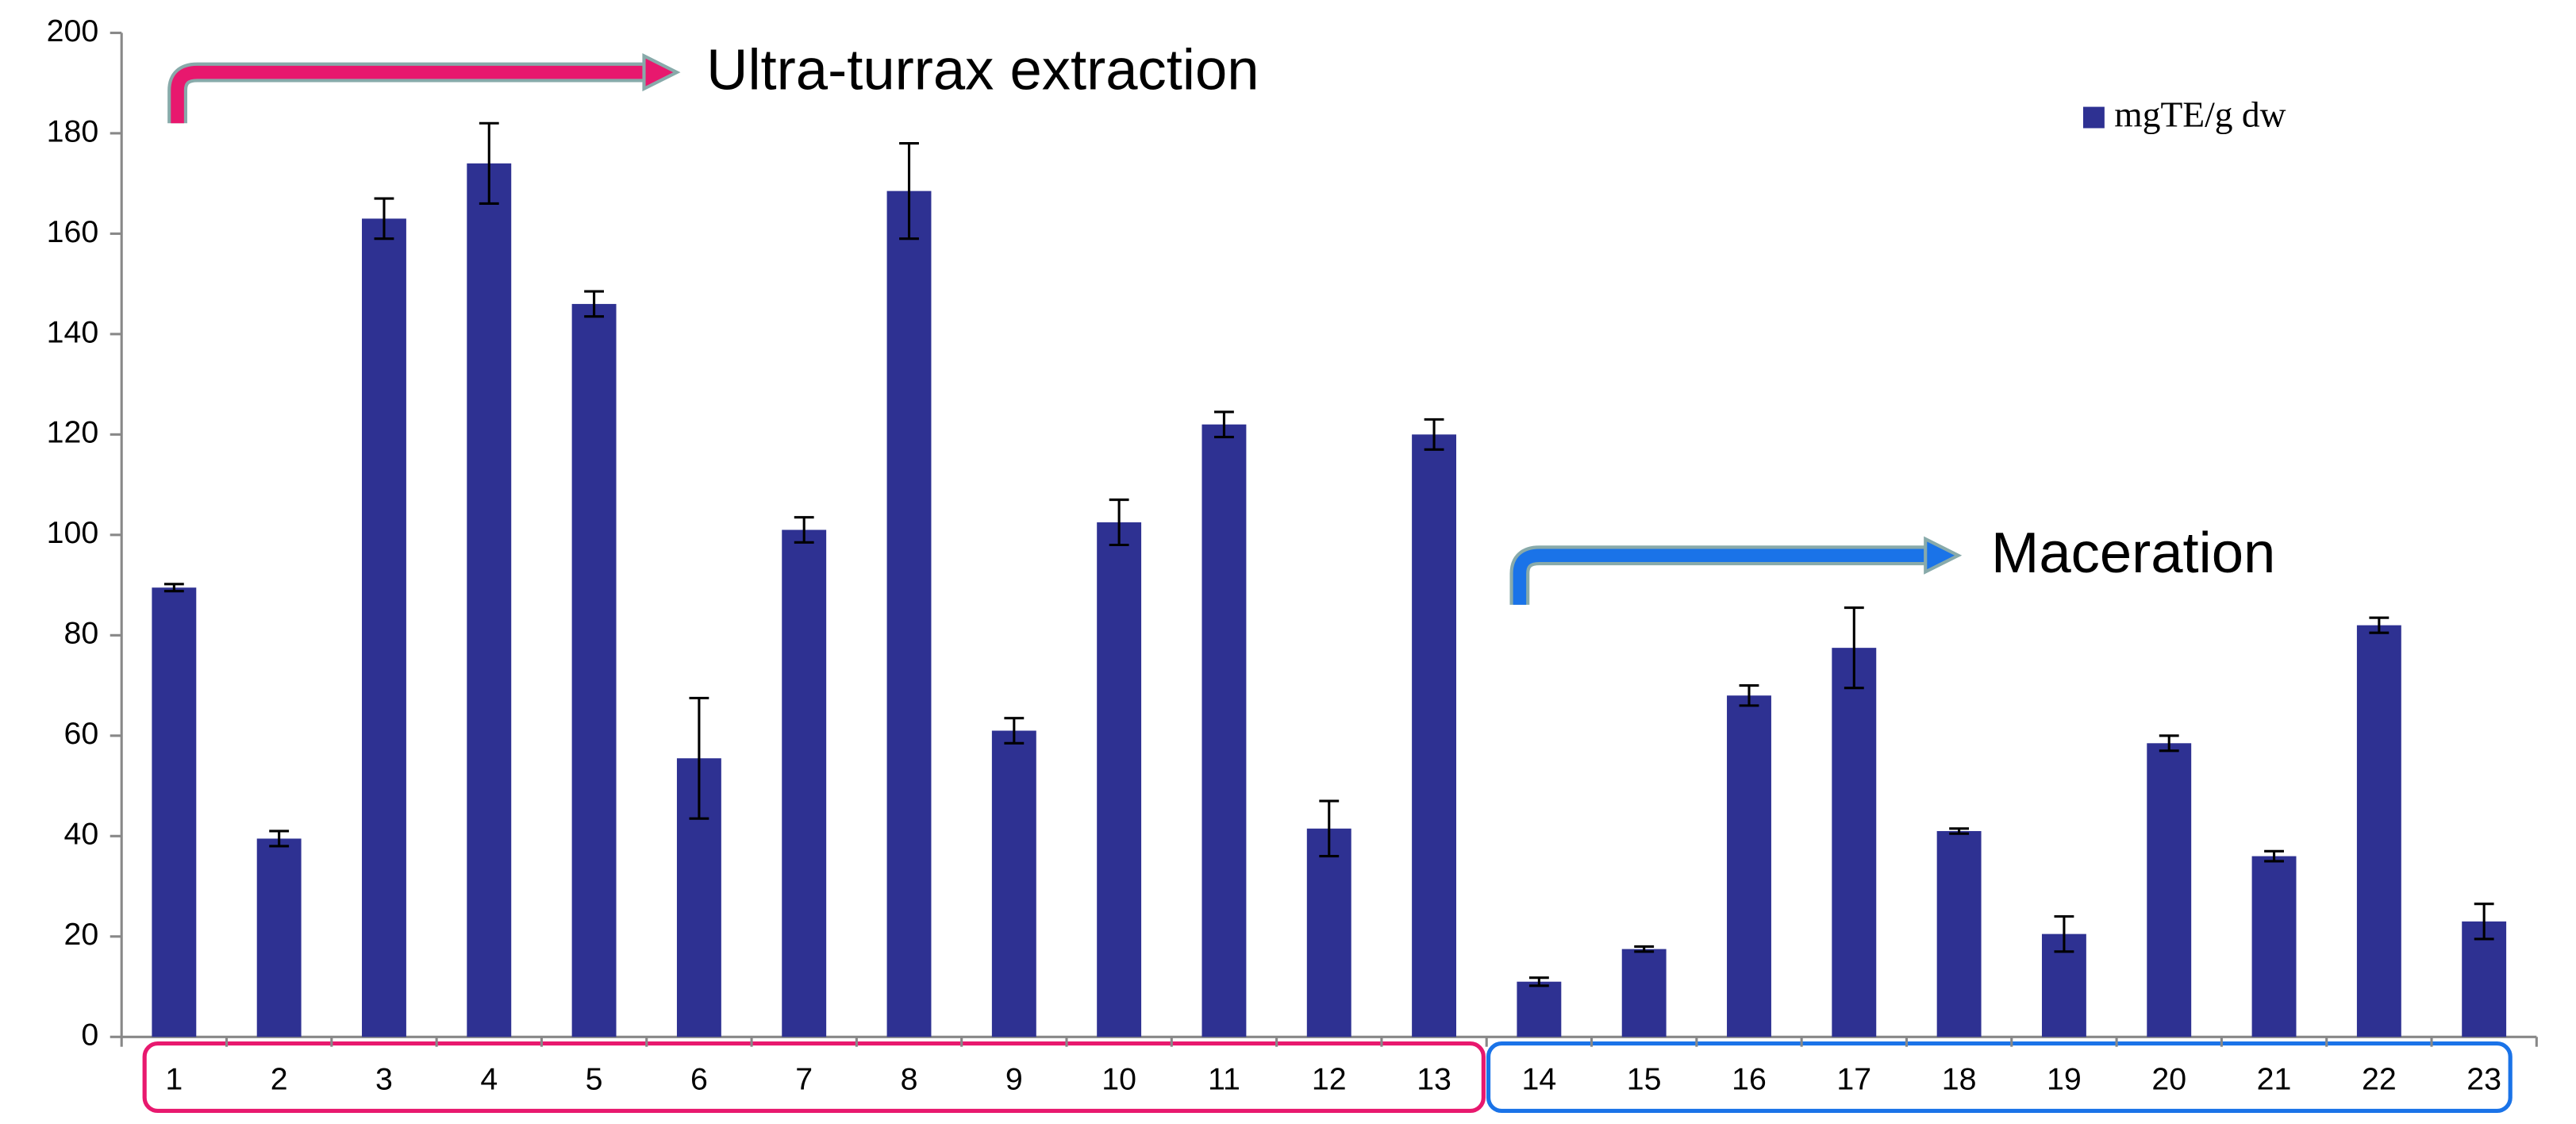 This screenshot has width=2576, height=1124. Describe the element at coordinates (2168, 1079) in the screenshot. I see `x-tick-label: 20` at that location.